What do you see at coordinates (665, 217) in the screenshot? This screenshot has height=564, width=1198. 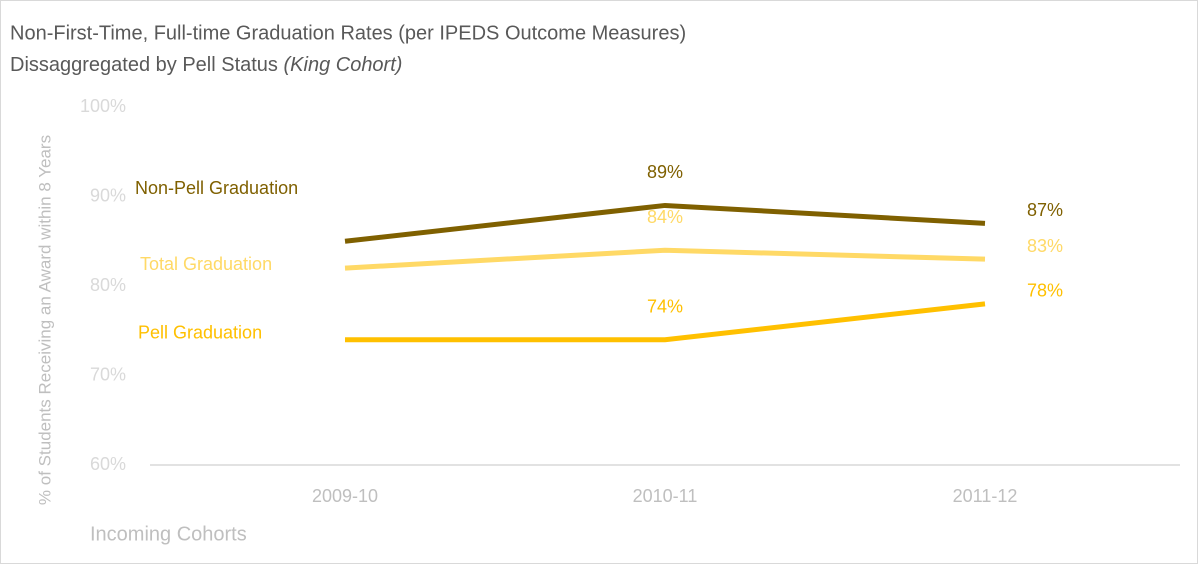 I see `data-label: 84%` at bounding box center [665, 217].